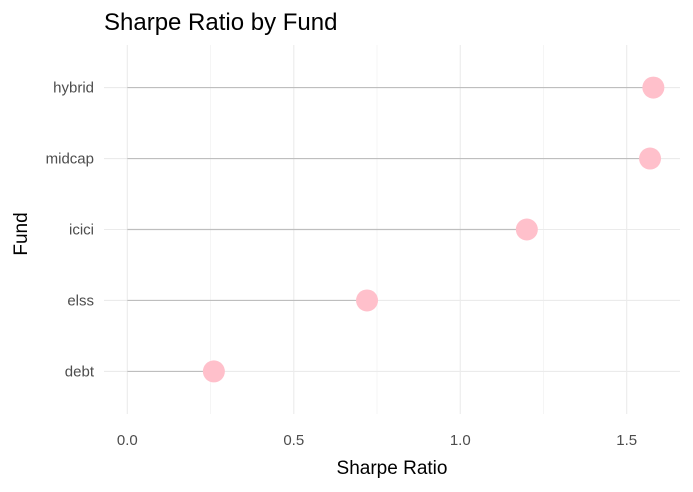  I want to click on chart-title: Sharpe Ratio by Fund, so click(220, 22).